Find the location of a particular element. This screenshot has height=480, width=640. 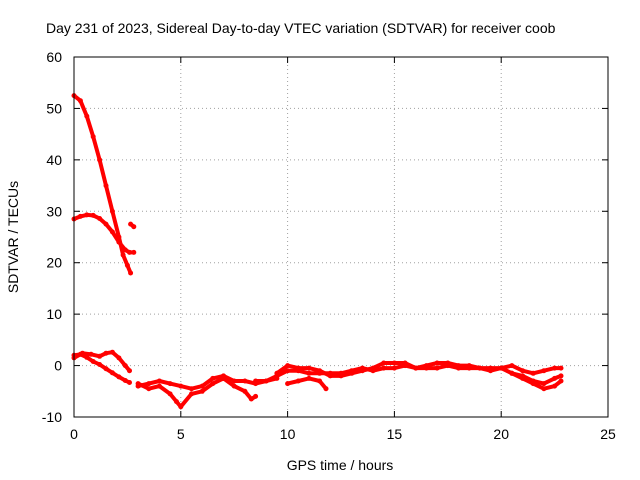

x-tick-label: 15 is located at coordinates (395, 434).